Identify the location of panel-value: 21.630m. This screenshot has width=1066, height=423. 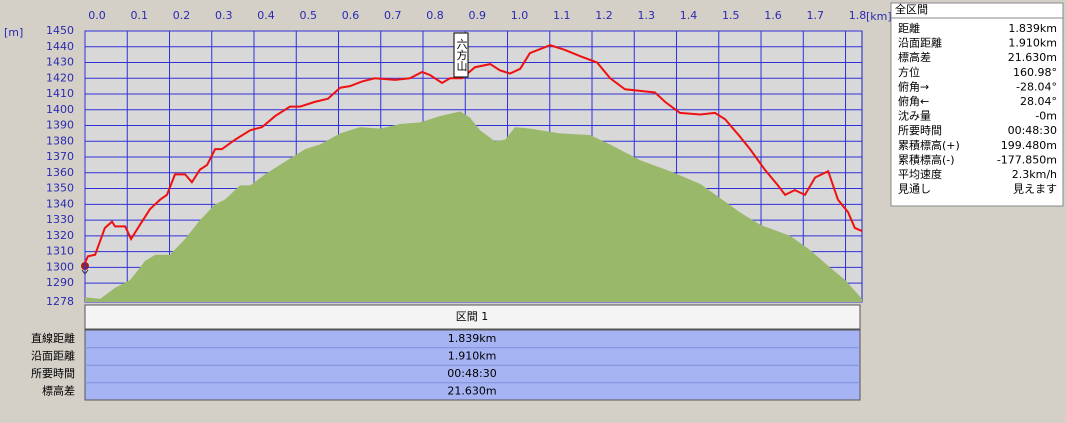
(1032, 57).